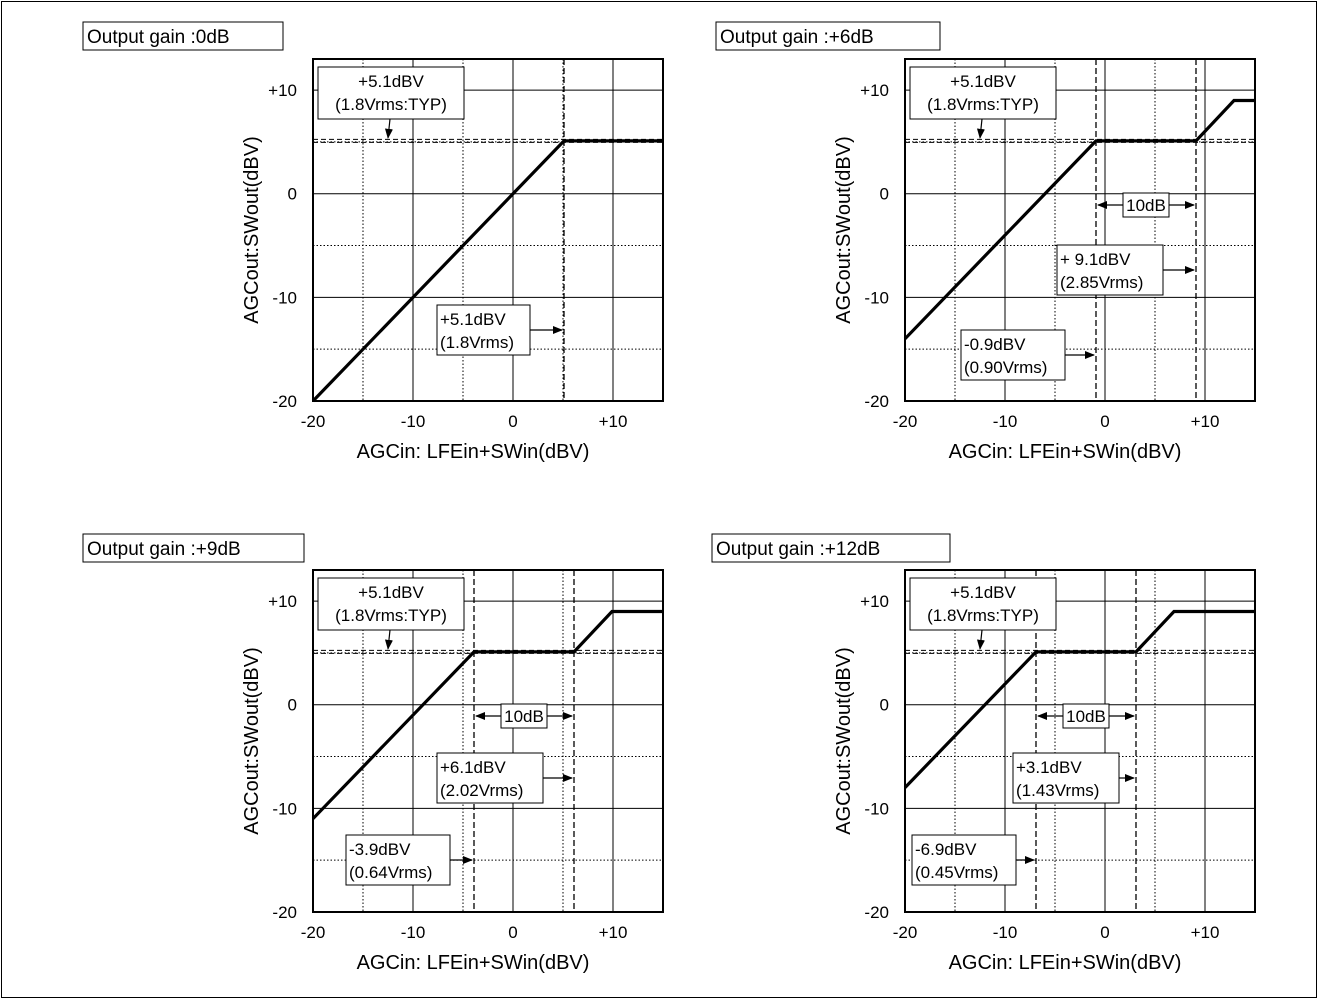 The height and width of the screenshot is (1001, 1320). What do you see at coordinates (380, 849) in the screenshot?
I see `marker-label-line1: -3.9dBV` at bounding box center [380, 849].